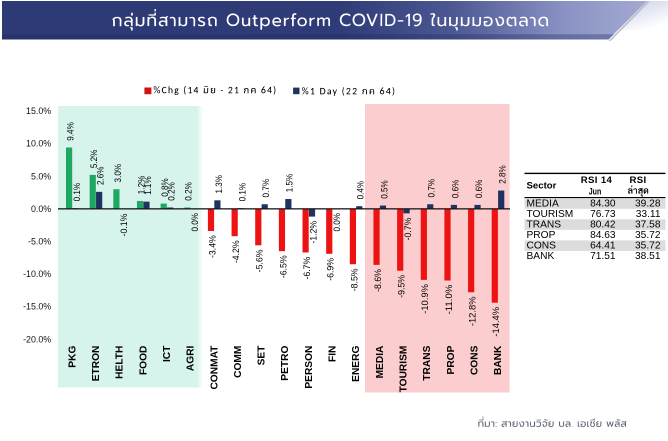 The width and height of the screenshot is (668, 441). Describe the element at coordinates (96, 364) in the screenshot. I see `svg-text: ETRON` at that location.